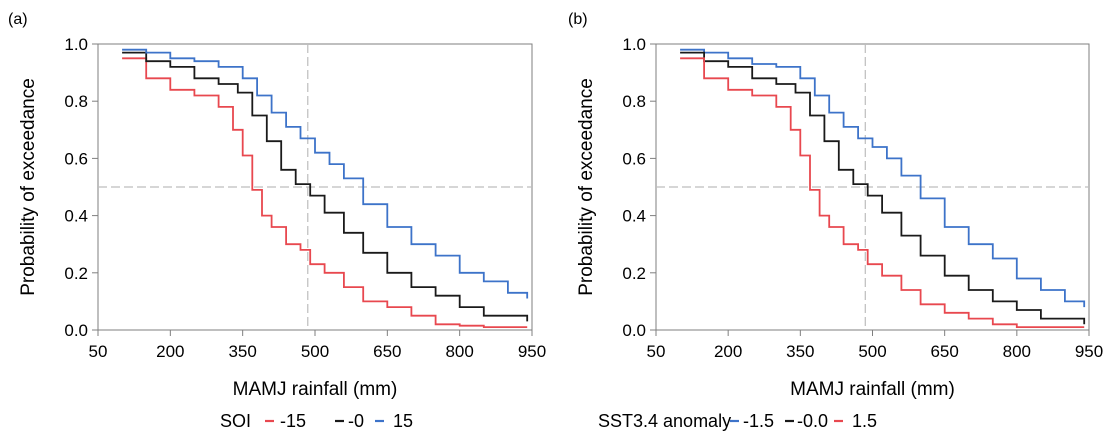 This screenshot has width=1109, height=443. I want to click on legend-label-1: -0.0, so click(812, 421).